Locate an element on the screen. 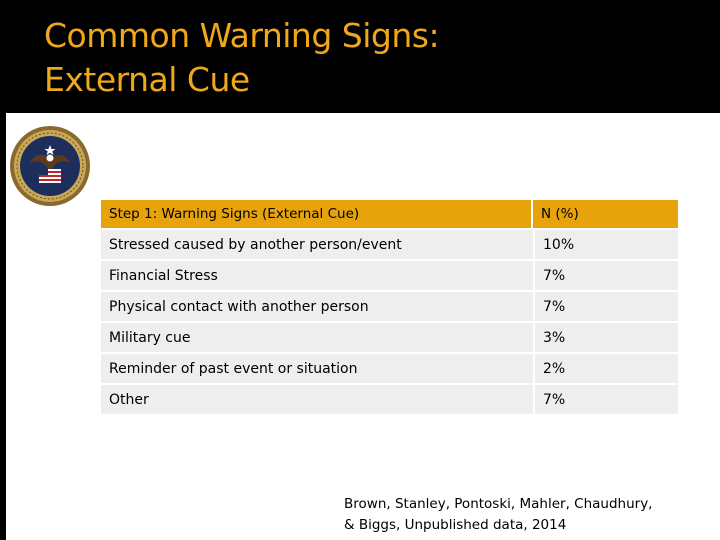 The height and width of the screenshot is (540, 720). slide-title-line-1: Common Warning Signs: is located at coordinates (242, 35).